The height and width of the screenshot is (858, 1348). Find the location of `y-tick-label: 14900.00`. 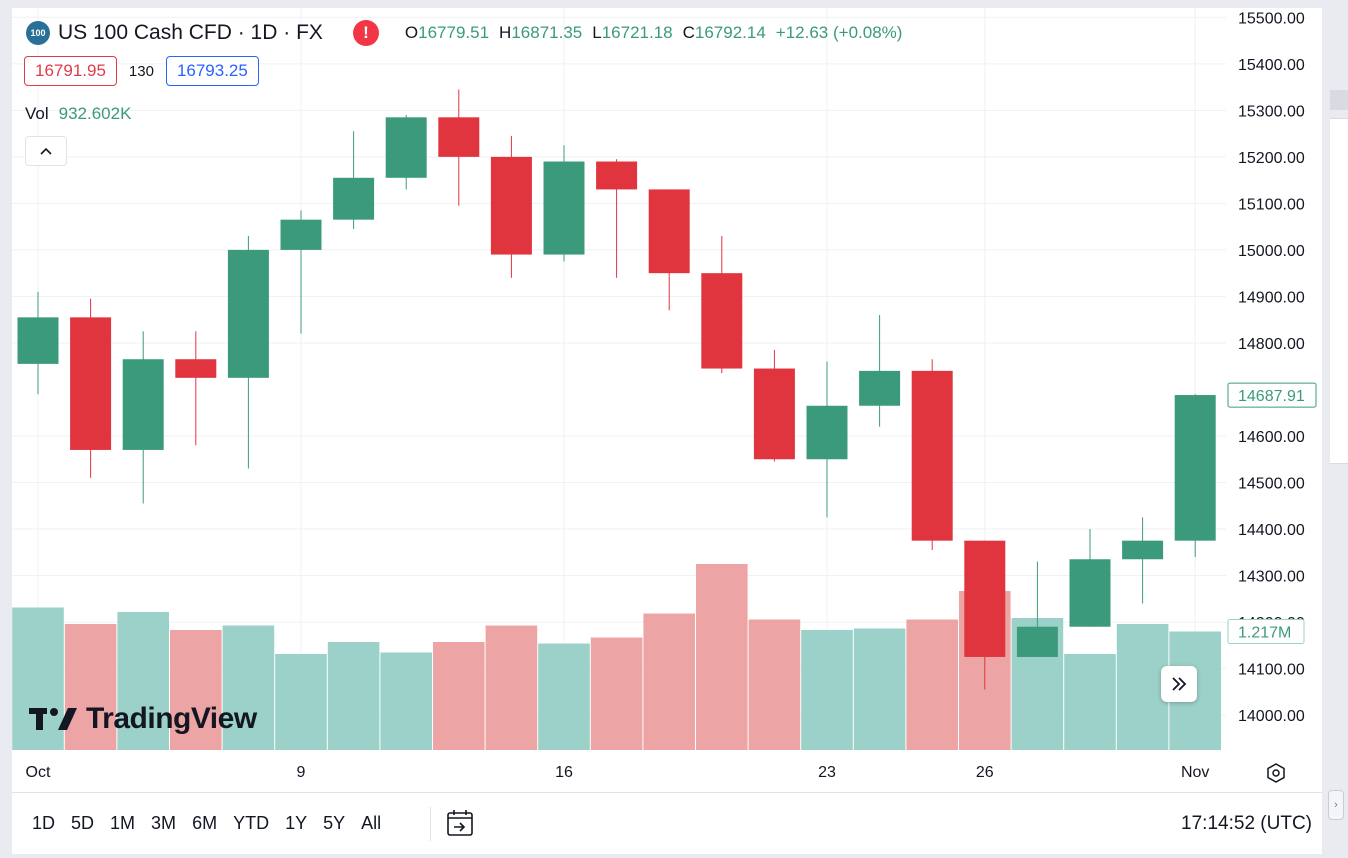

y-tick-label: 14900.00 is located at coordinates (1271, 297).